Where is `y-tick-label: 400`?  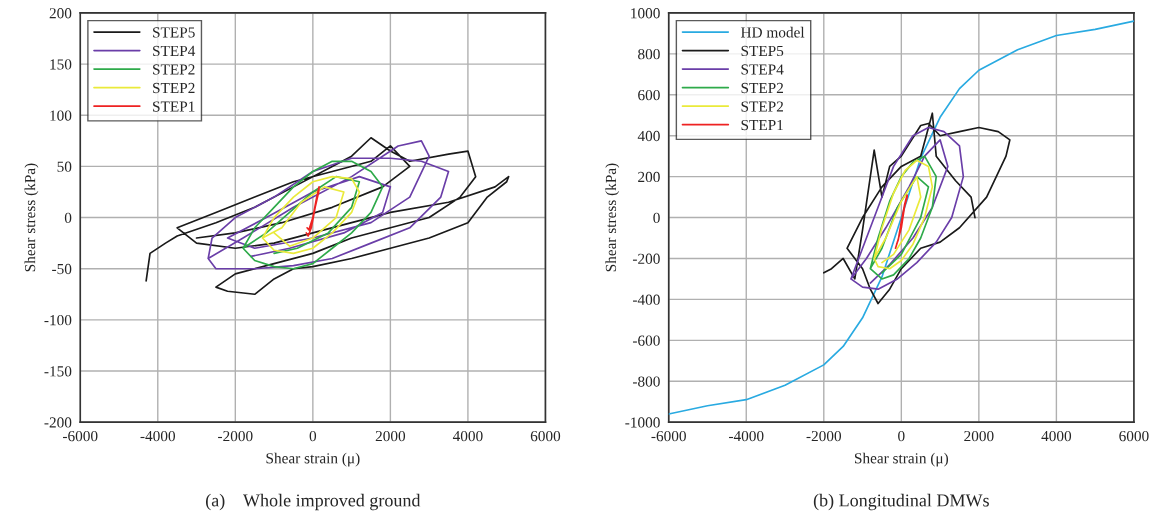
y-tick-label: 400 is located at coordinates (648, 136).